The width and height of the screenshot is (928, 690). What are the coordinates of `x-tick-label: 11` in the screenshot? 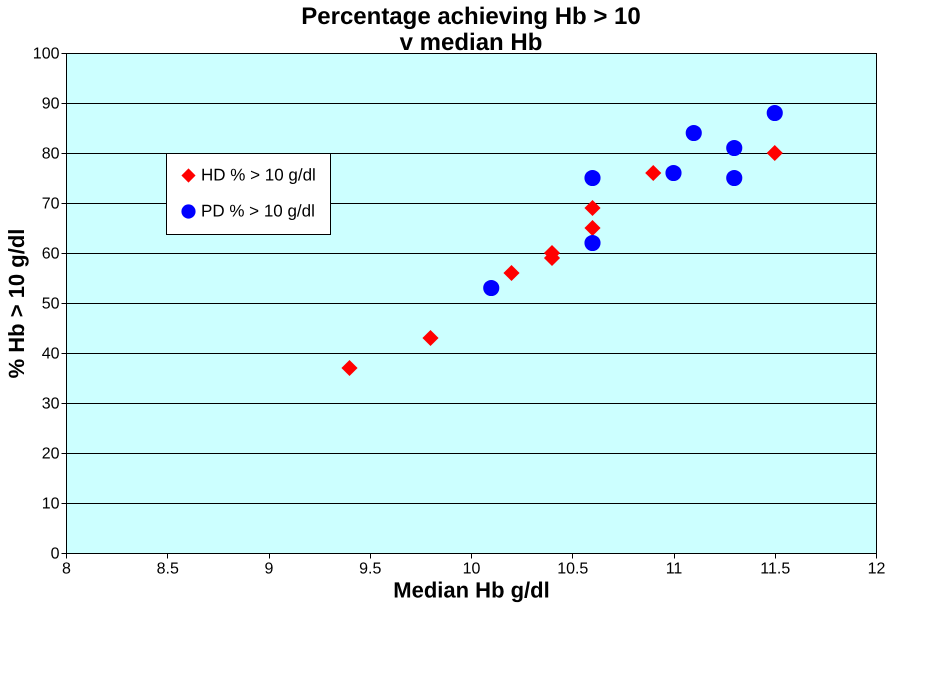 It's located at (674, 569).